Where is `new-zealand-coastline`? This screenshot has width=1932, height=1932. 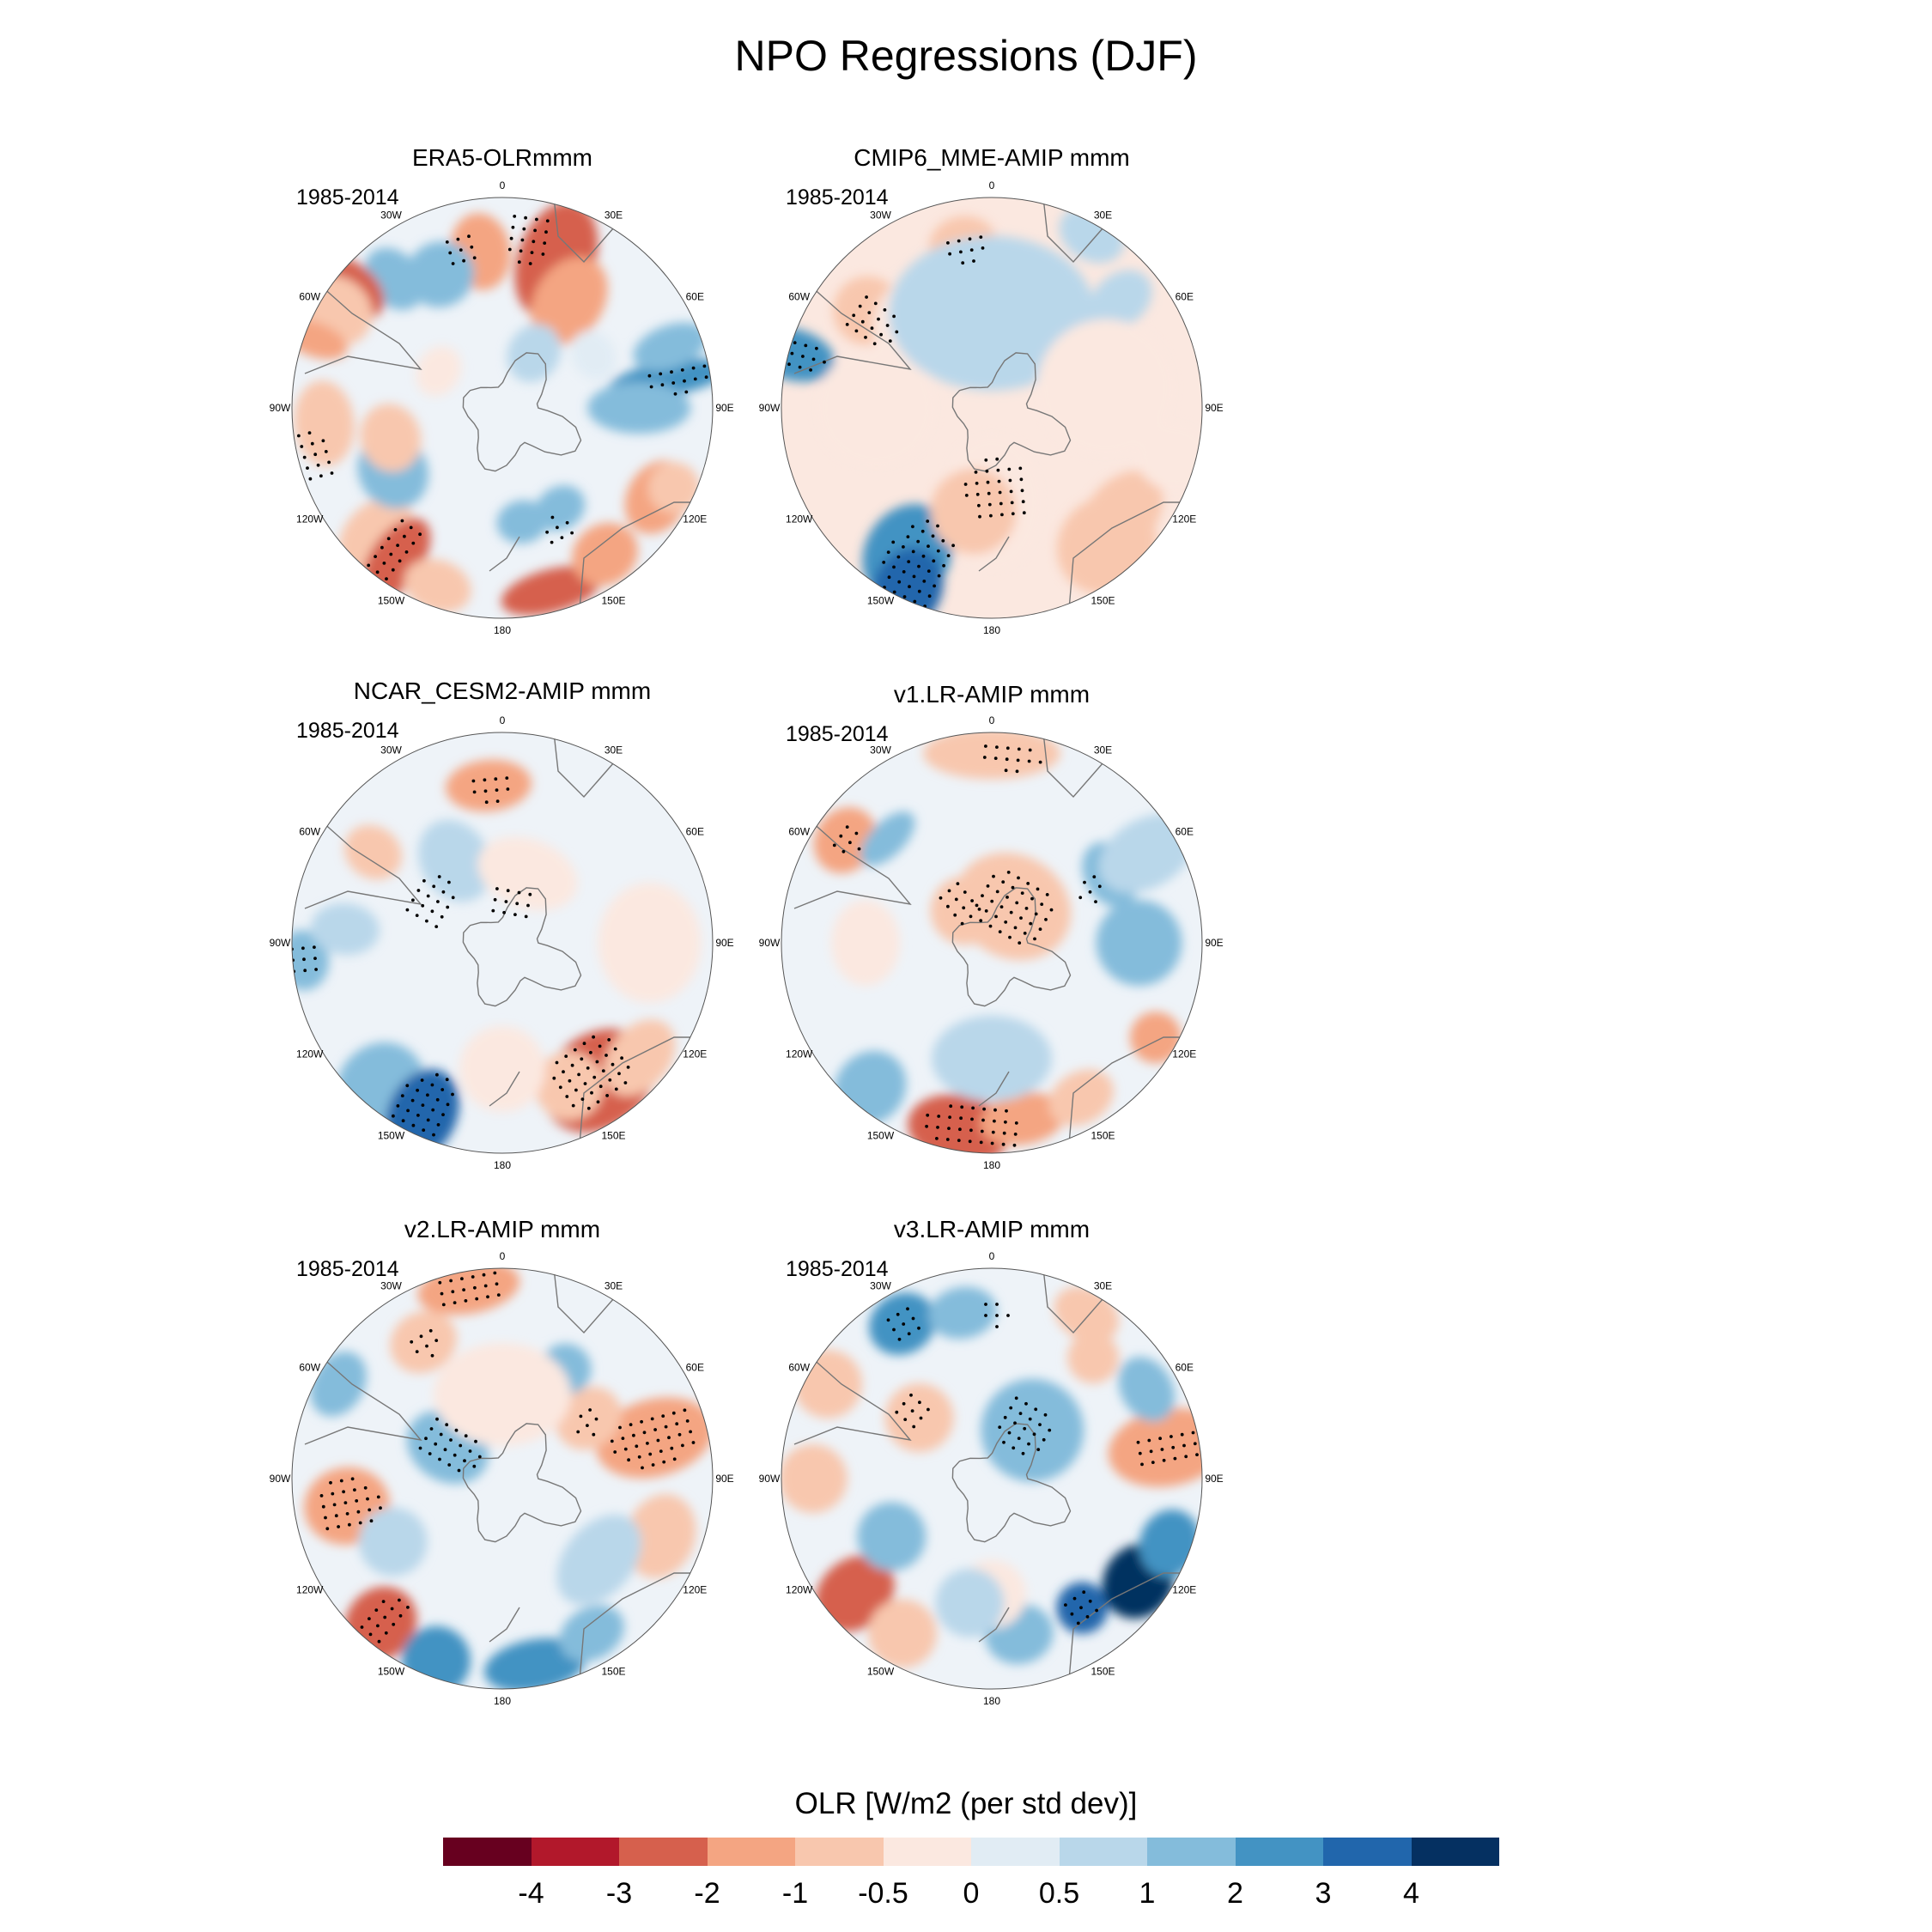 new-zealand-coastline is located at coordinates (994, 1089).